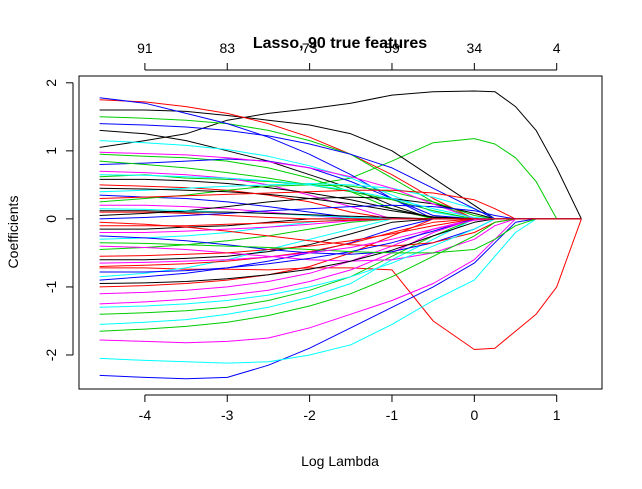 The image size is (642, 489). What do you see at coordinates (557, 48) in the screenshot?
I see `top-tick-label: 4` at bounding box center [557, 48].